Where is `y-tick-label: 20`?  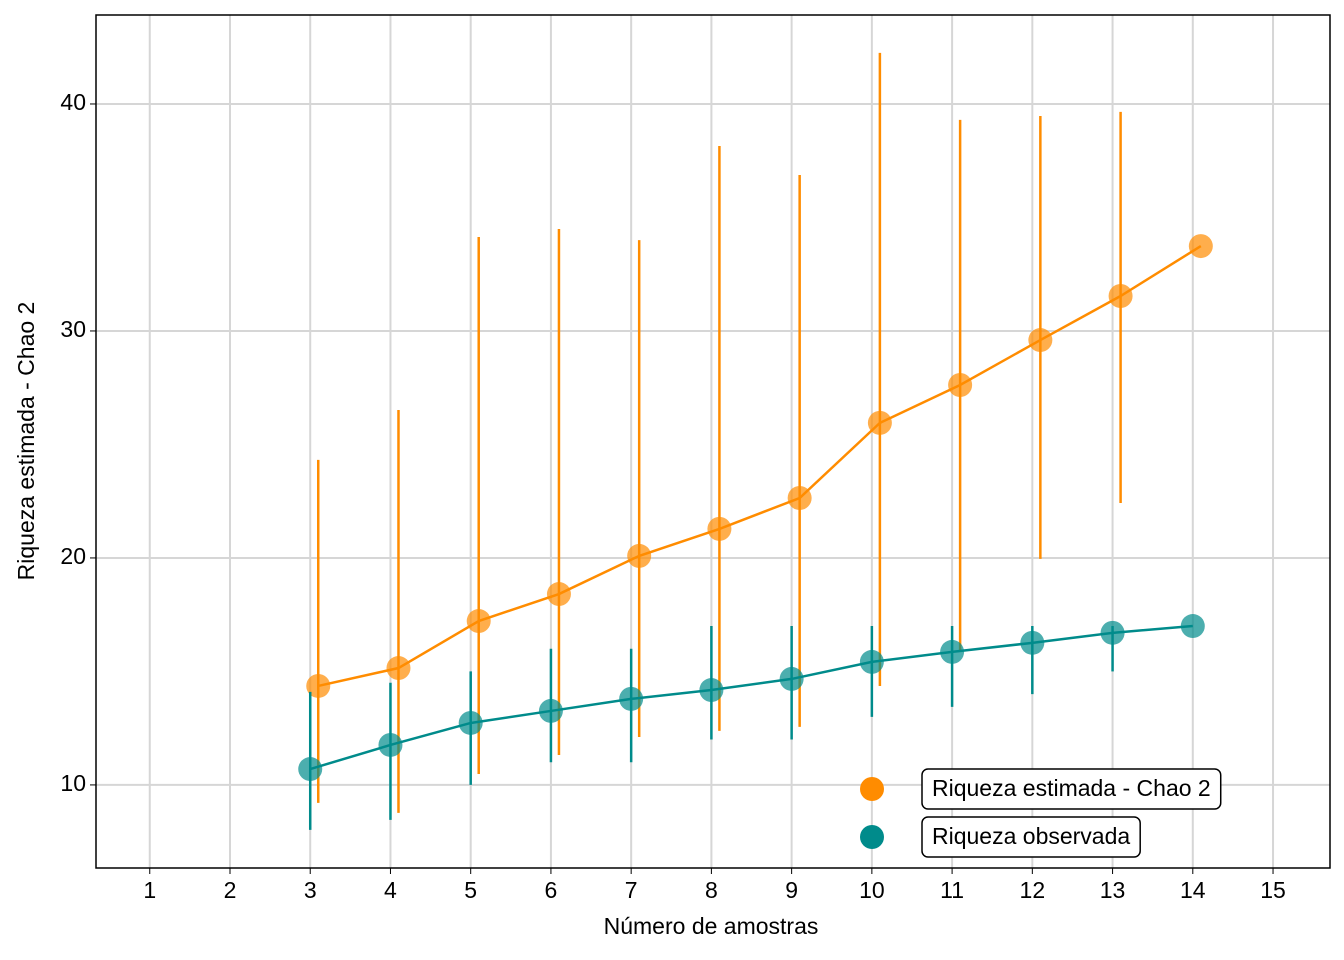
y-tick-label: 20 is located at coordinates (73, 556).